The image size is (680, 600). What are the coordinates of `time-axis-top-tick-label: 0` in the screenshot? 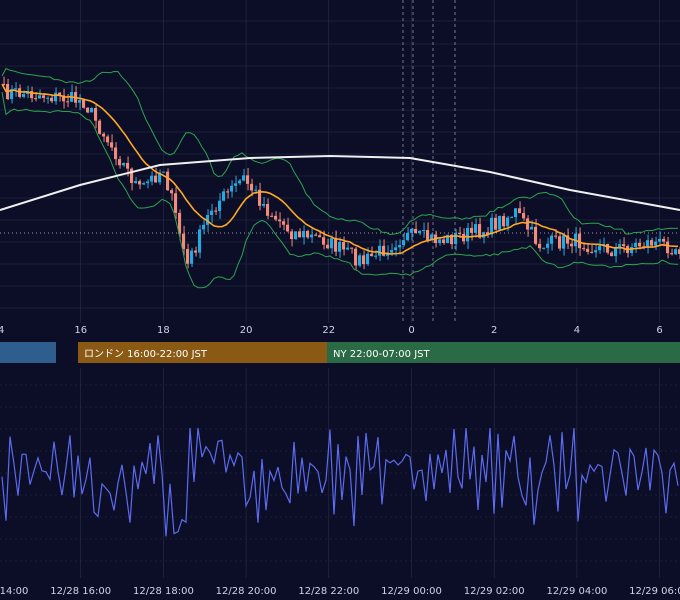 It's located at (411, 330).